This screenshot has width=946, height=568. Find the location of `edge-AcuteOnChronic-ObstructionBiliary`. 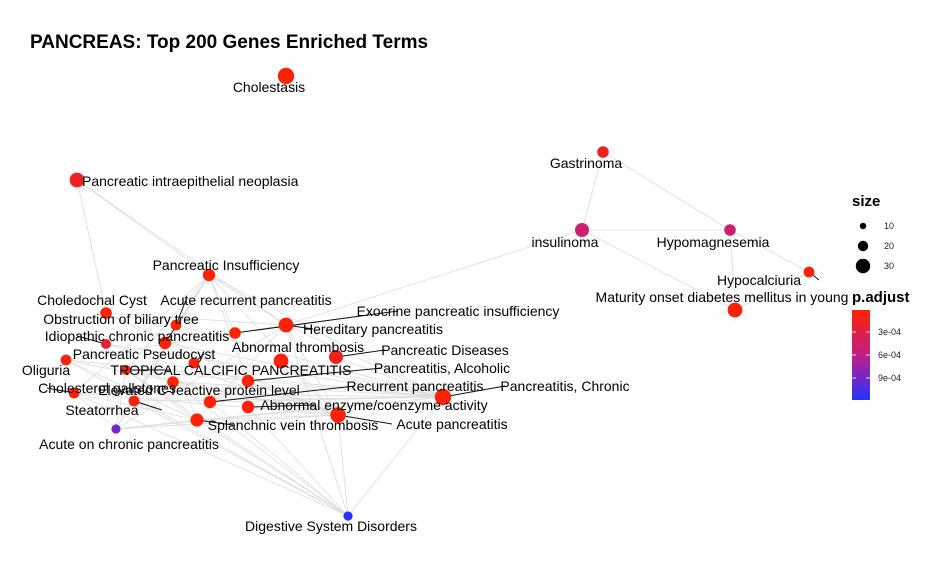

edge-AcuteOnChronic-ObstructionBiliary is located at coordinates (140, 386).